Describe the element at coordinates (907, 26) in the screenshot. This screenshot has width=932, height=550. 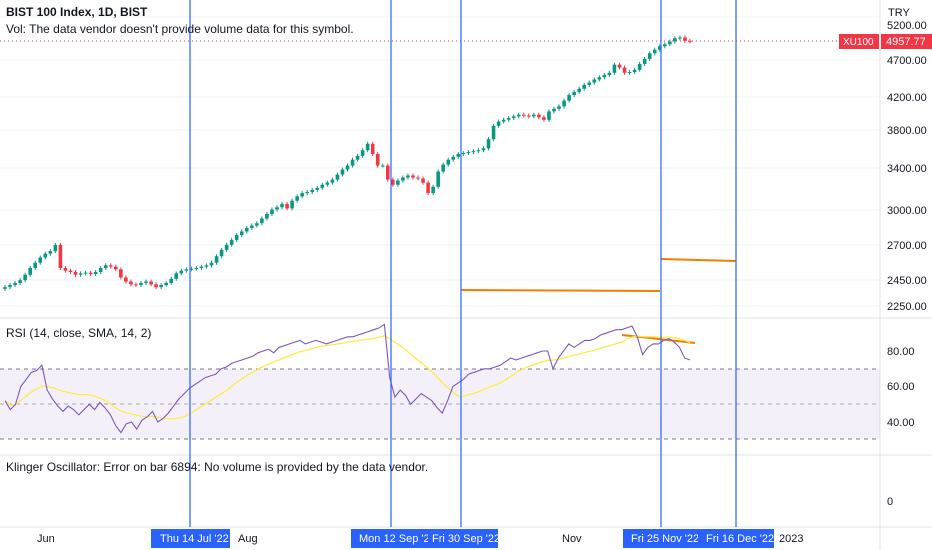
I see `price-tick: 5200.00` at that location.